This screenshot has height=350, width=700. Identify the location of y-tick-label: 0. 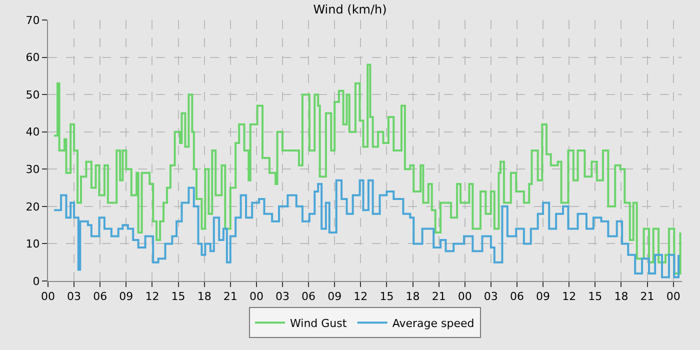
(36, 281).